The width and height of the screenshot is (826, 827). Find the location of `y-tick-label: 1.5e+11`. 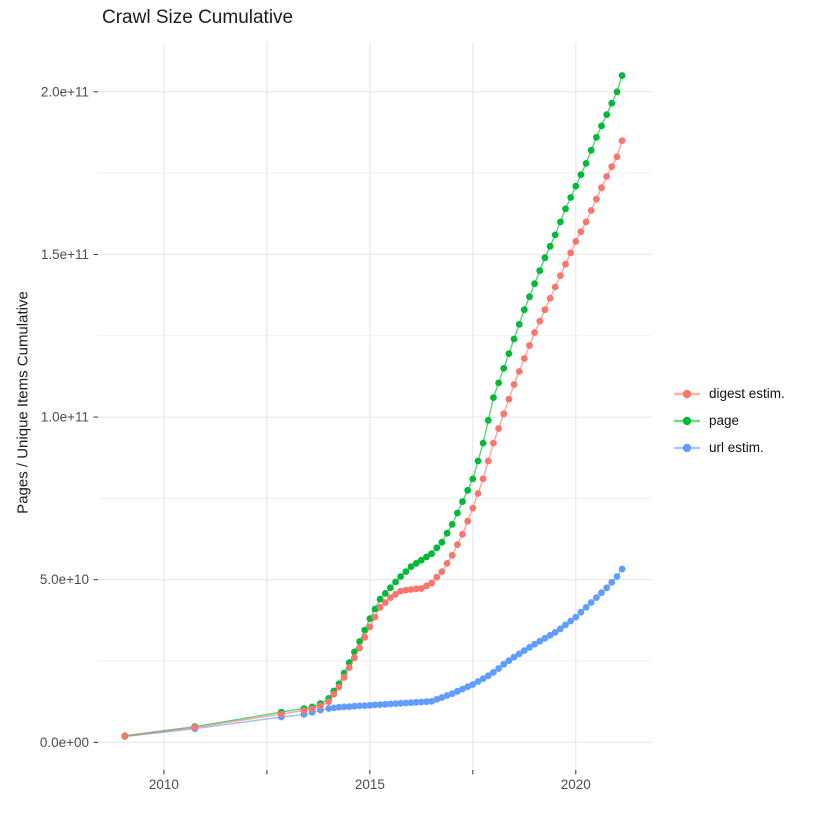

y-tick-label: 1.5e+11 is located at coordinates (65, 254).